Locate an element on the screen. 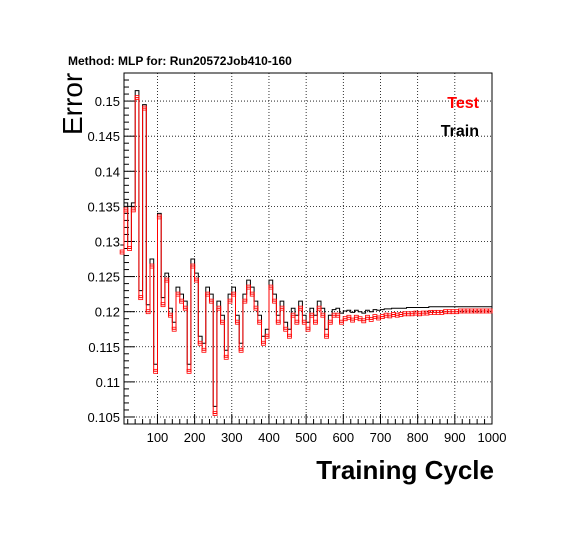  legend-entry-train: Train is located at coordinates (460, 131).